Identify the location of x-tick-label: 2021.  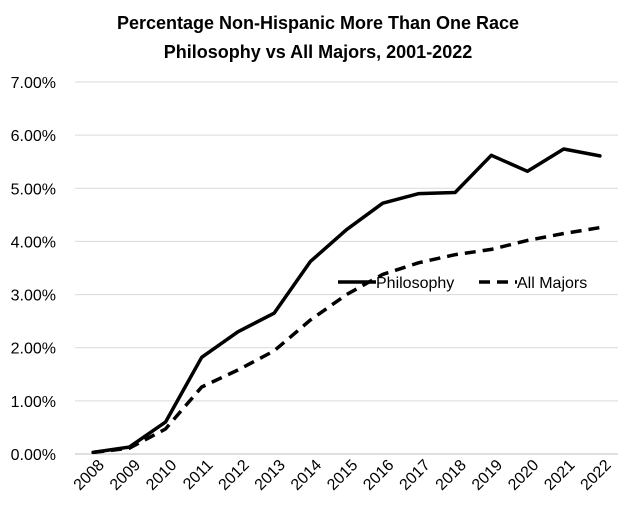
(559, 475).